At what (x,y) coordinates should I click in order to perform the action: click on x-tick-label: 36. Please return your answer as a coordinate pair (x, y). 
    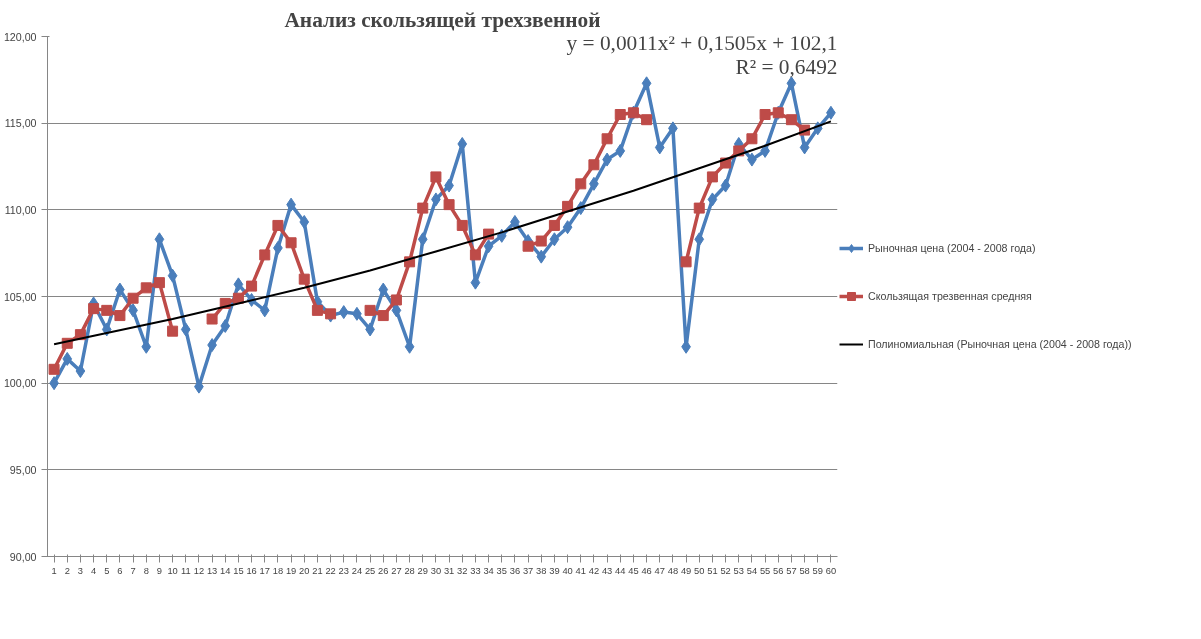
    Looking at the image, I should click on (515, 570).